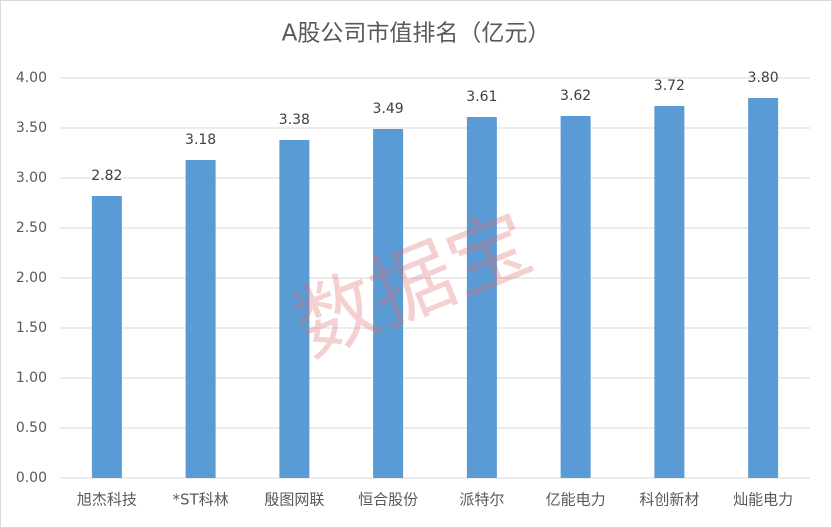 The width and height of the screenshot is (832, 528). What do you see at coordinates (416, 34) in the screenshot?
I see `chart-title: A股公司市值排名（亿元）` at bounding box center [416, 34].